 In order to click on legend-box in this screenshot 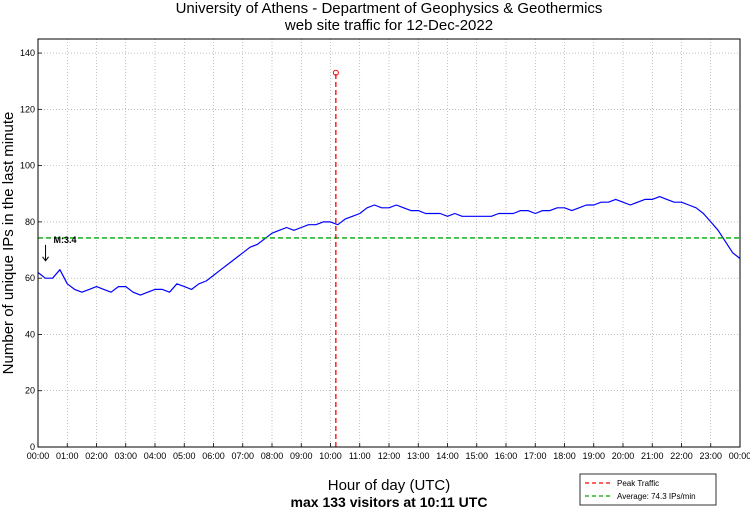, I will do `click(648, 489)`.